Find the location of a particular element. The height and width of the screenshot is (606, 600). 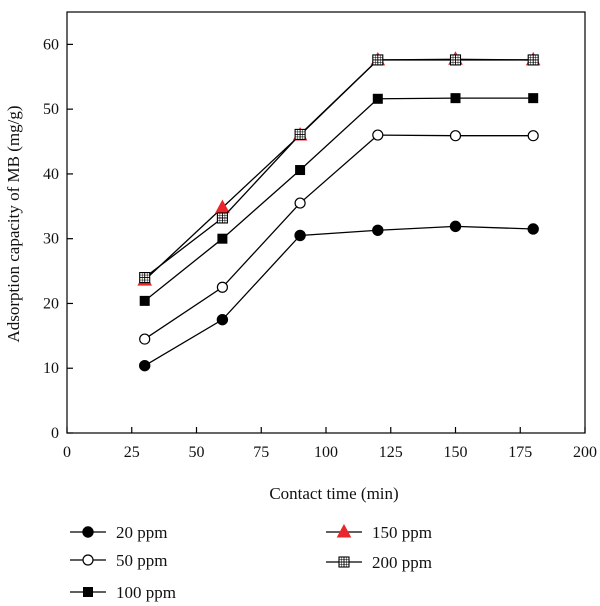

x-tick-label: 100 is located at coordinates (326, 452).